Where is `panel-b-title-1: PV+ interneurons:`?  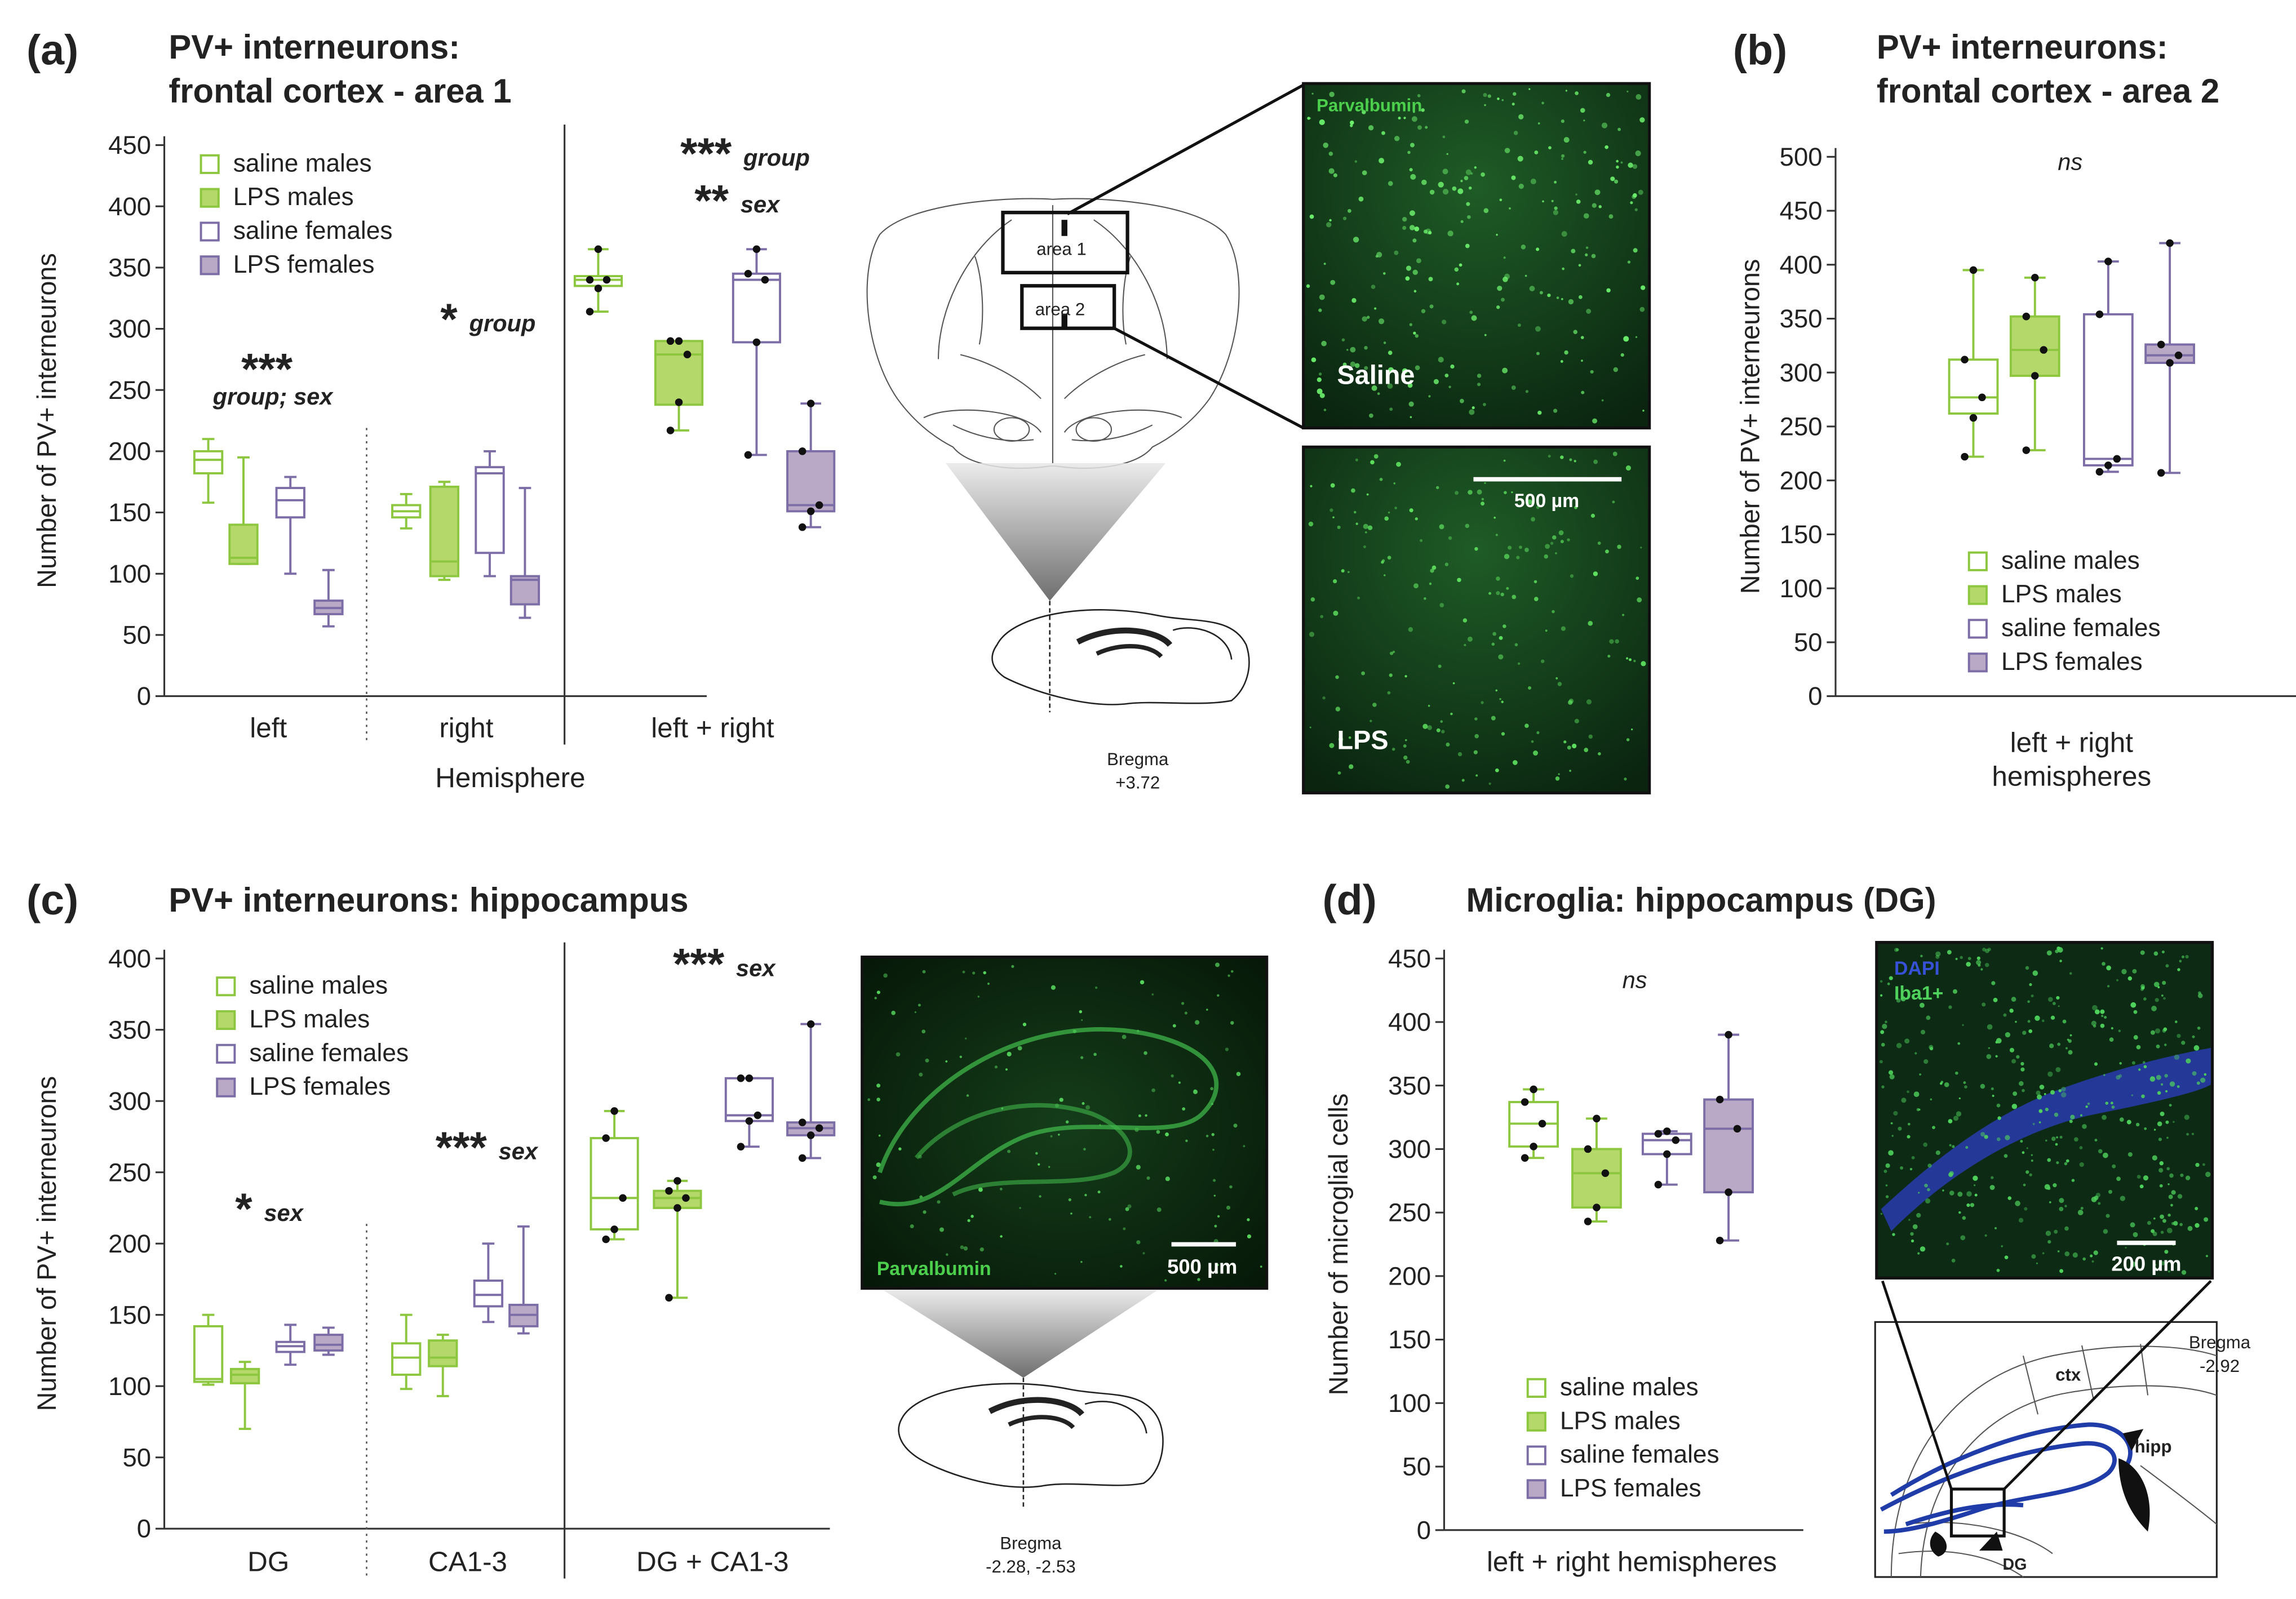
panel-b-title-1: PV+ interneurons: is located at coordinates (2022, 47).